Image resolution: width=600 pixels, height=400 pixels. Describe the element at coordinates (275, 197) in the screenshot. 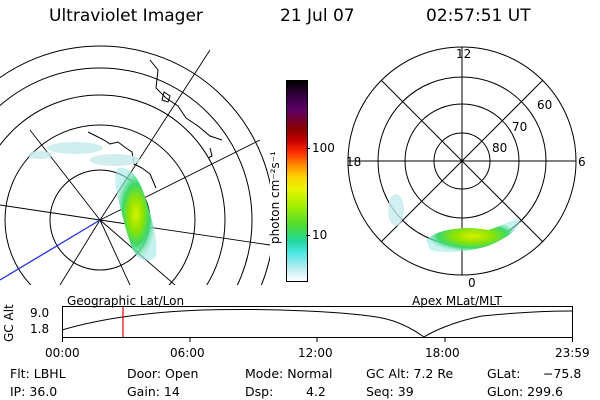

I see `colorbar-unit-label: photon cm⁻²s⁻¹` at that location.